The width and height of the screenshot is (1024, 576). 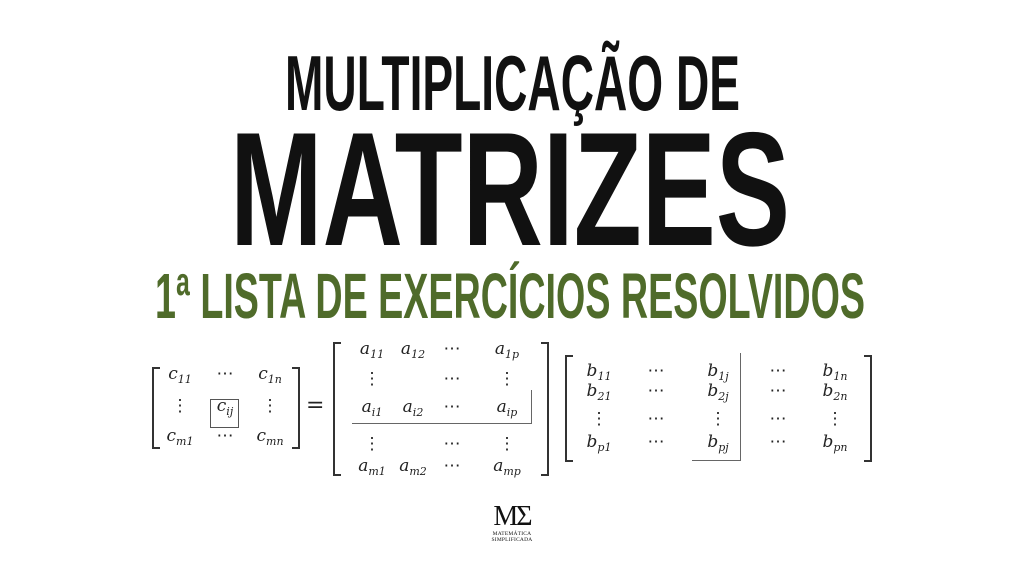 I want to click on matrix-a-right-bracket, so click(x=545, y=409).